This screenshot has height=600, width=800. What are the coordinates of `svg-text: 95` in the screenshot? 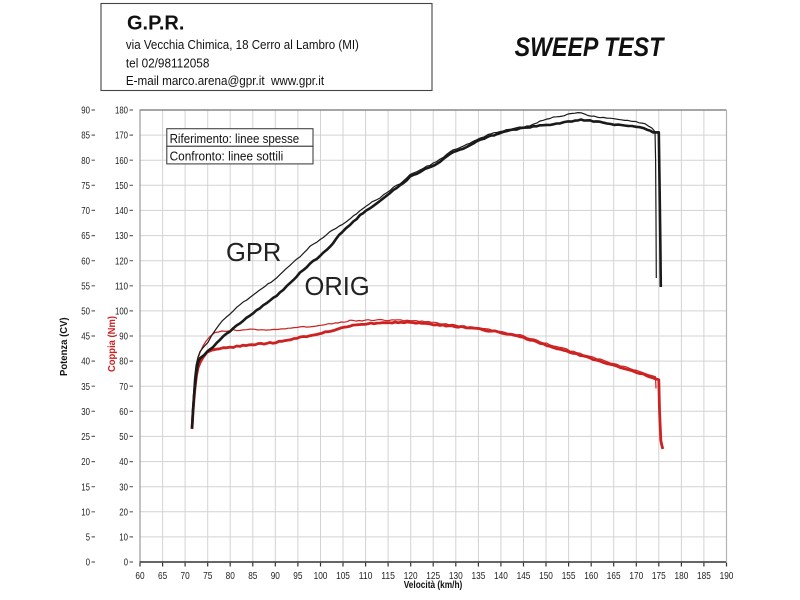 It's located at (297, 576).